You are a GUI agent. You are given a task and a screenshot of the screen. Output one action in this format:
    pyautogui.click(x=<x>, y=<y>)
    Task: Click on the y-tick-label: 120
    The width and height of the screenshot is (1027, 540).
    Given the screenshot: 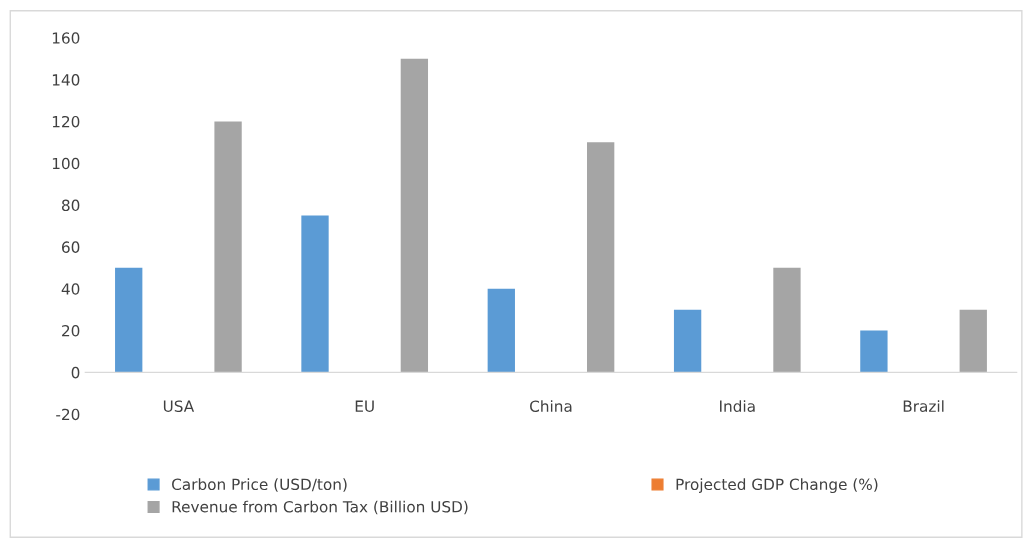 What is the action you would take?
    pyautogui.click(x=66, y=121)
    